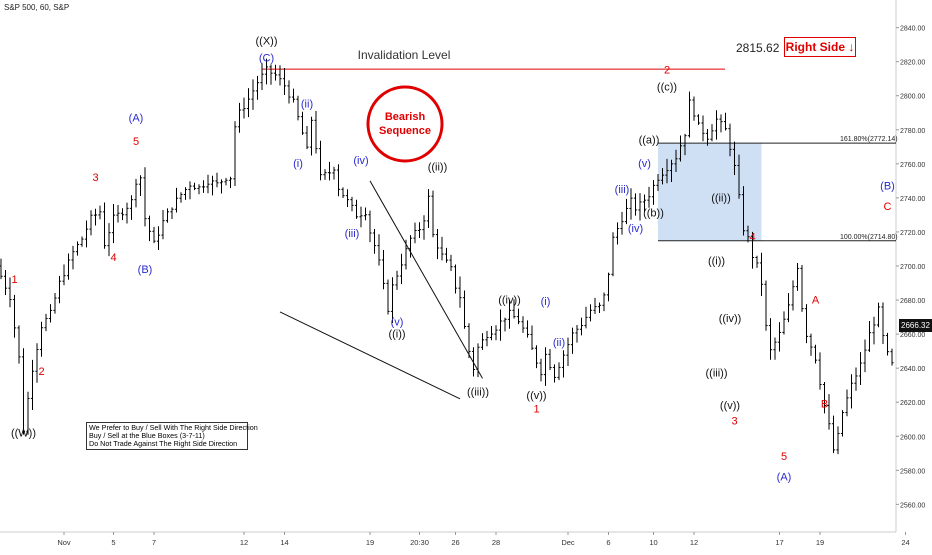 The image size is (932, 555). What do you see at coordinates (912, 165) in the screenshot?
I see `y-tick-label: 2760.00` at bounding box center [912, 165].